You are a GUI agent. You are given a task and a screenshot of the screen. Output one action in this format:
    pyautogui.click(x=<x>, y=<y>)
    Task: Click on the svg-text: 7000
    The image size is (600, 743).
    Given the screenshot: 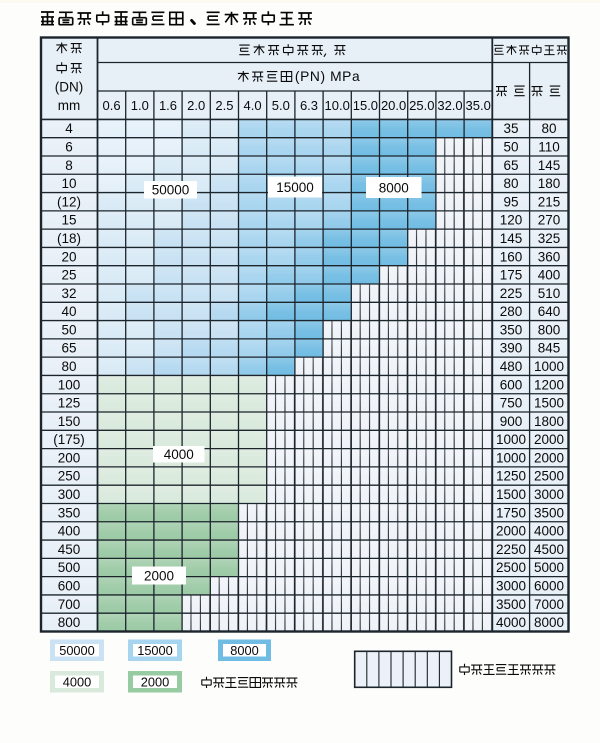 What is the action you would take?
    pyautogui.click(x=549, y=604)
    